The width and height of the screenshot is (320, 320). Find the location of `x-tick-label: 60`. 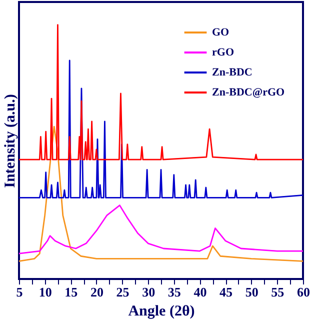

x-tick-label: 60 is located at coordinates (303, 292).